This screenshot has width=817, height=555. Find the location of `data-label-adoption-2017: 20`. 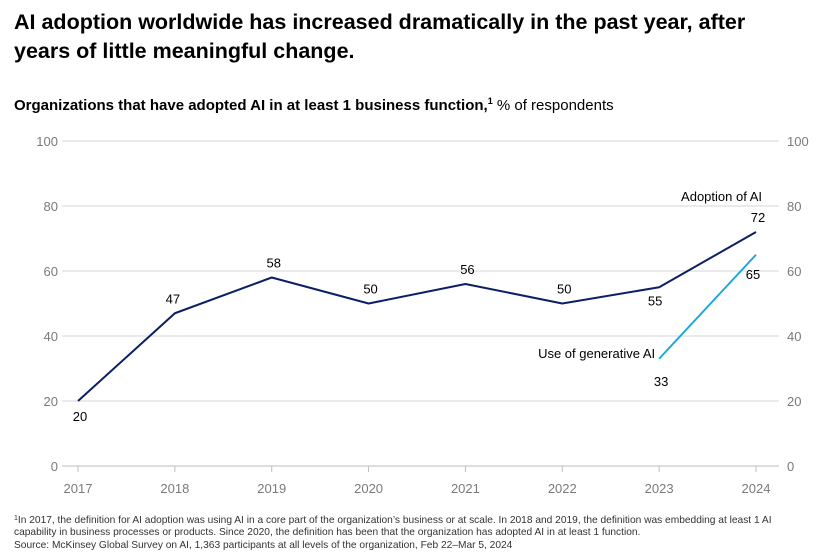

data-label-adoption-2017: 20 is located at coordinates (80, 416).